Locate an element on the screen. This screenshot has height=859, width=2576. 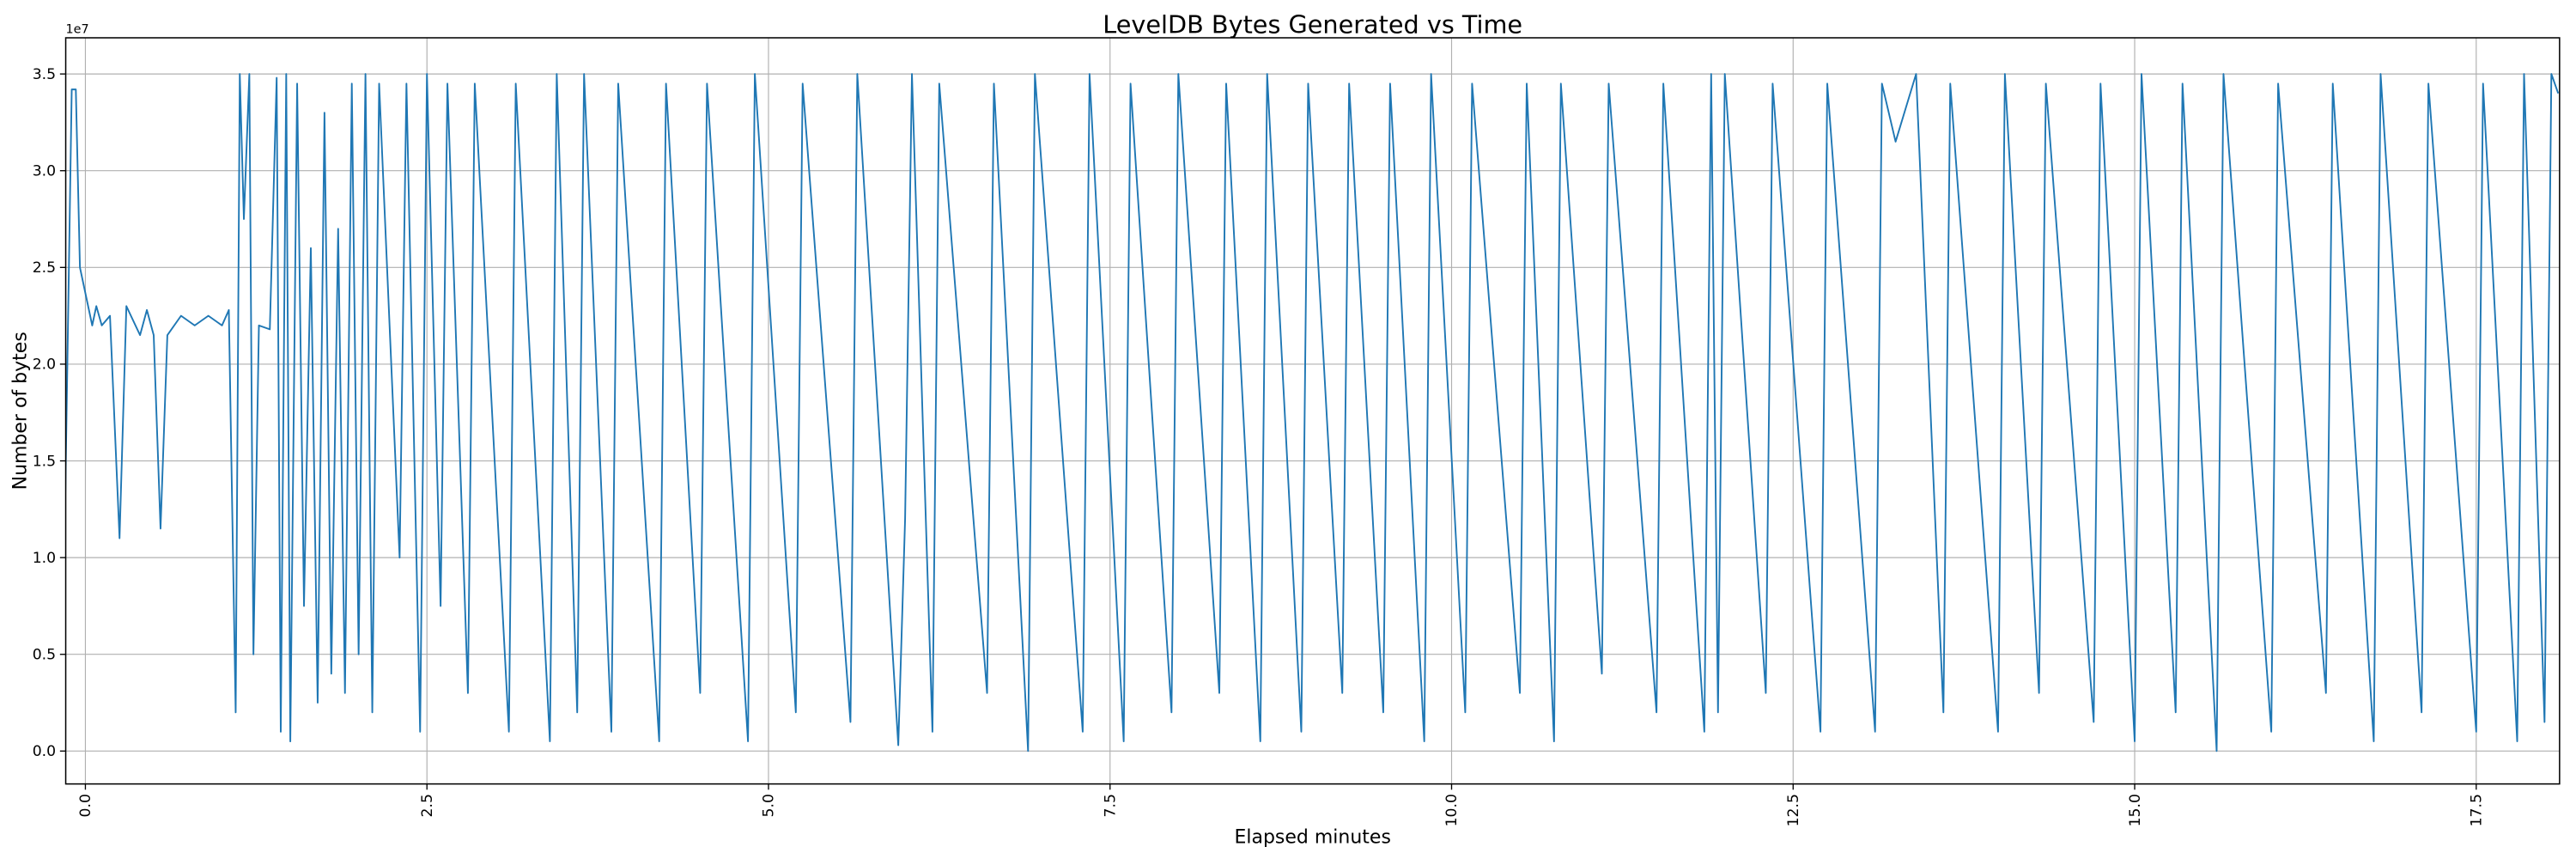
x-tick-label: 10.0 is located at coordinates (1452, 810).